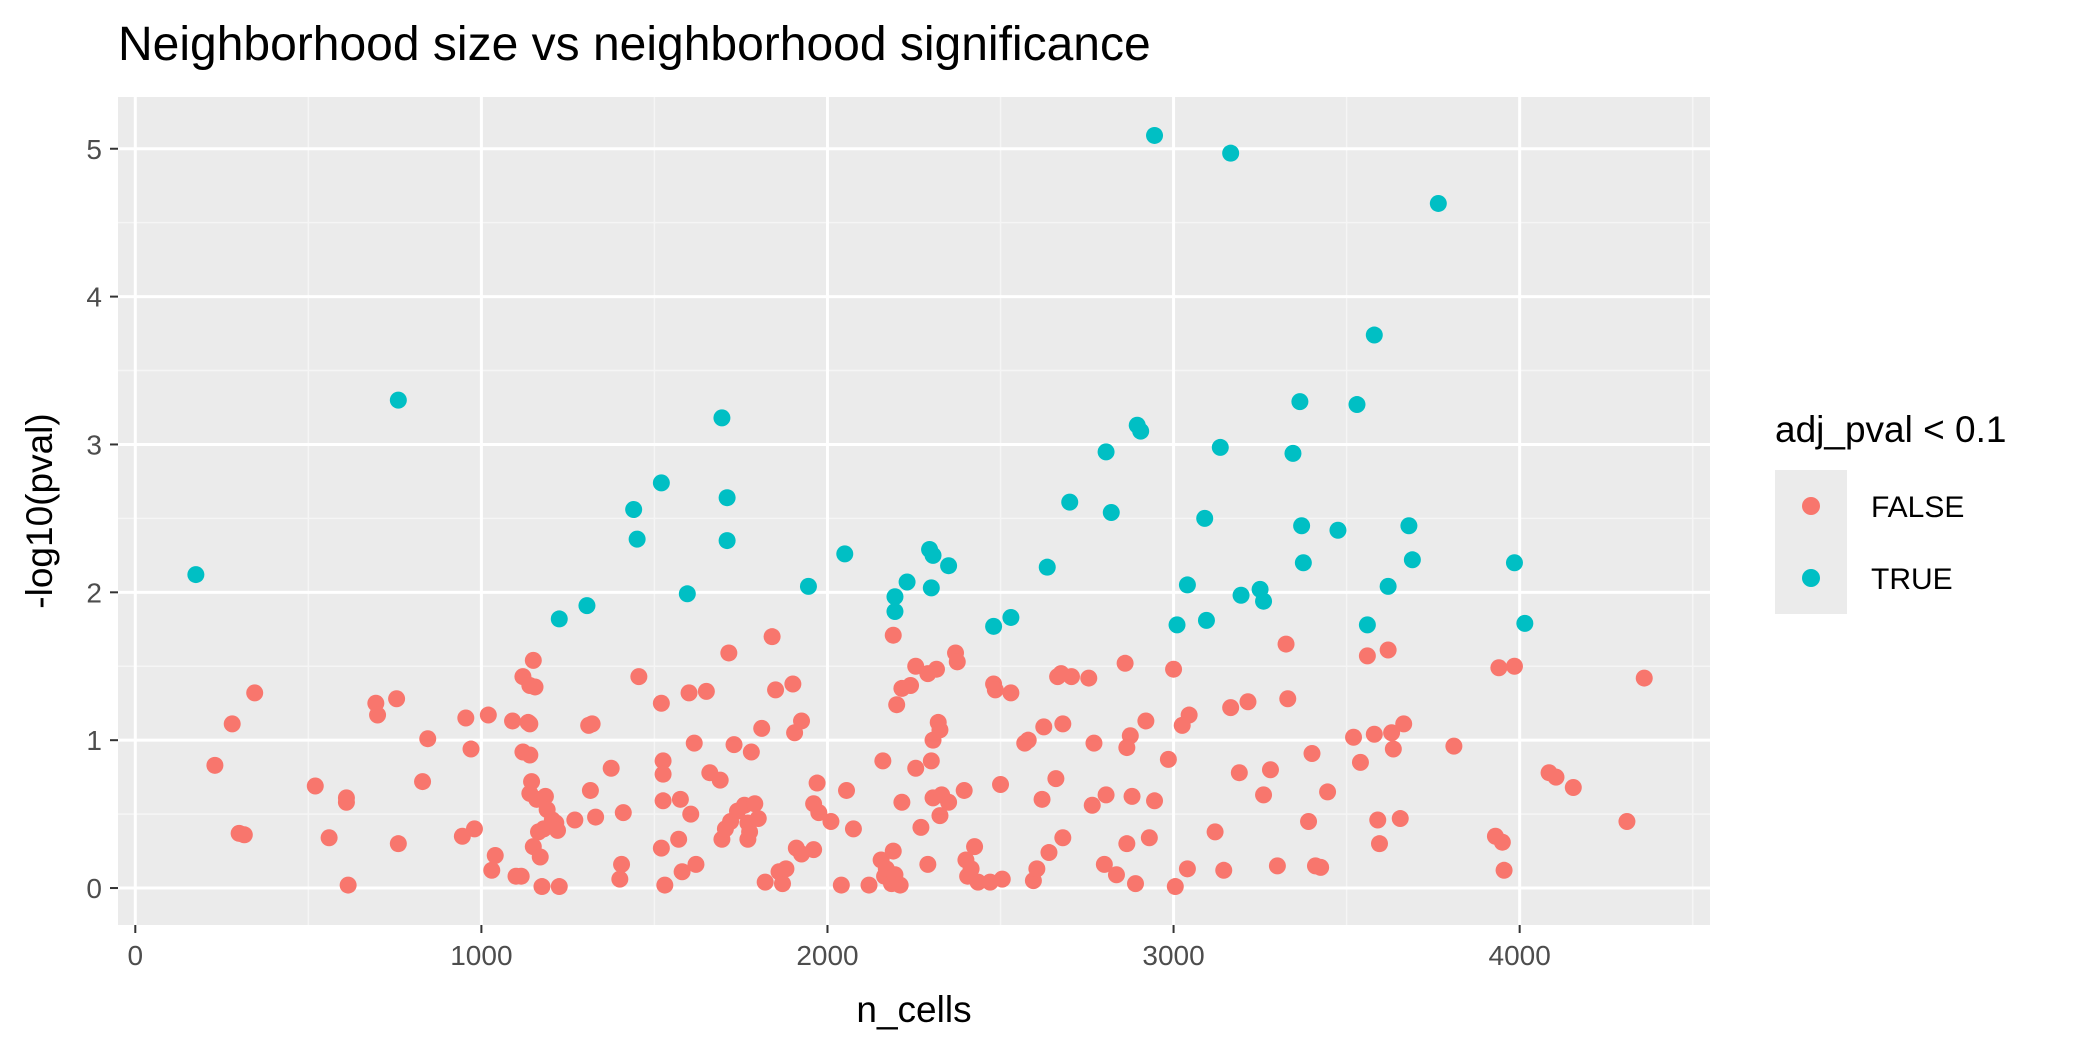  What do you see at coordinates (94, 149) in the screenshot?
I see `y-tick-label: 5` at bounding box center [94, 149].